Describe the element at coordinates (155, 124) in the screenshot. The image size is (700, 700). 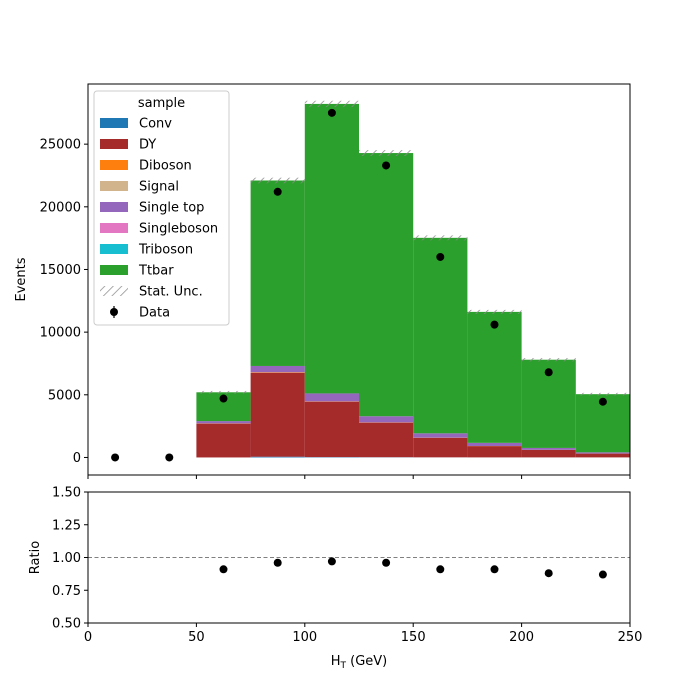
I see `legend-label-conv: Conv` at that location.